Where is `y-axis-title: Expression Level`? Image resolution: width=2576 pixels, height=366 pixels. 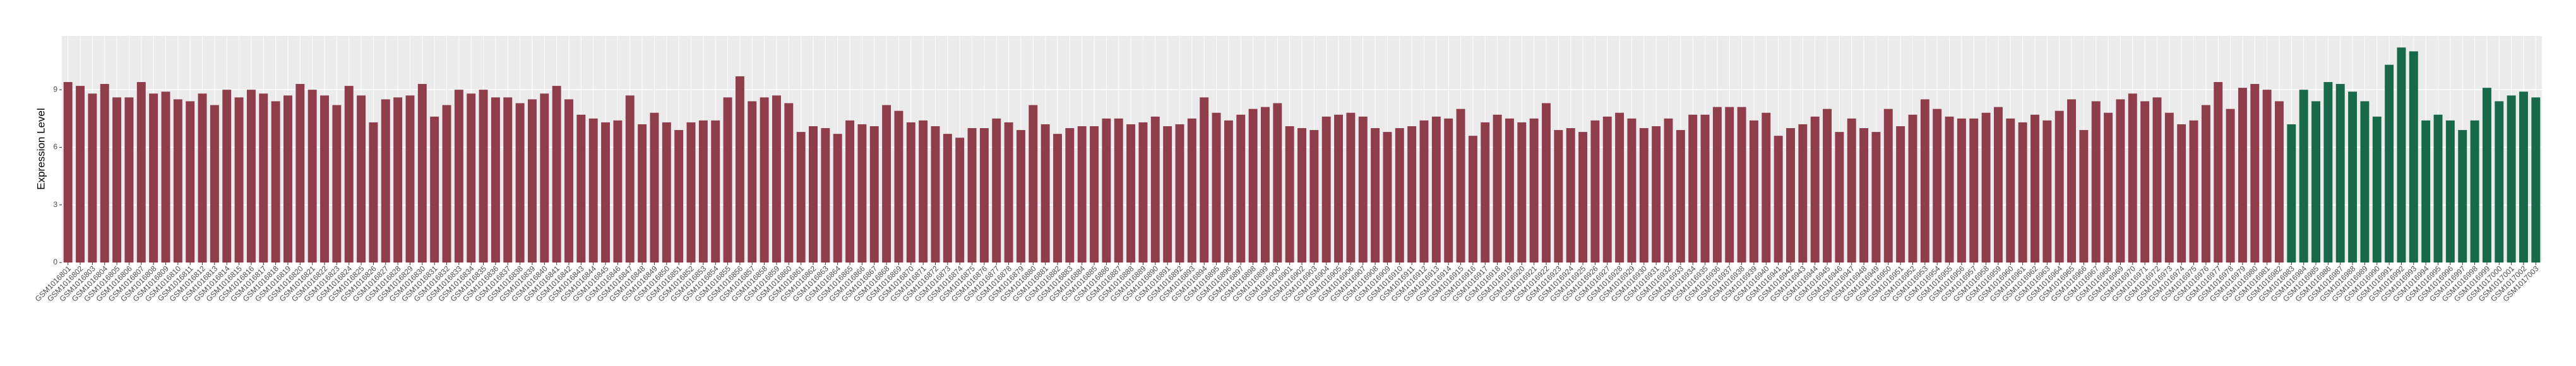 y-axis-title: Expression Level is located at coordinates (41, 148).